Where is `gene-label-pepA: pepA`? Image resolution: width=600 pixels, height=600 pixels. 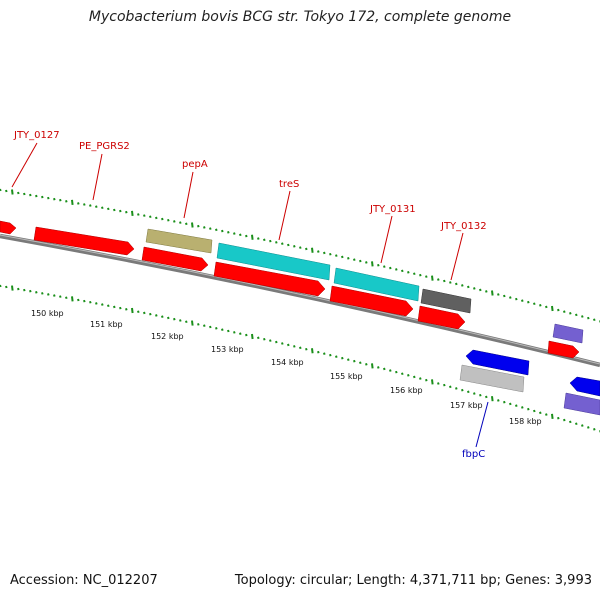
gene-label-pepA: pepA is located at coordinates (195, 164).